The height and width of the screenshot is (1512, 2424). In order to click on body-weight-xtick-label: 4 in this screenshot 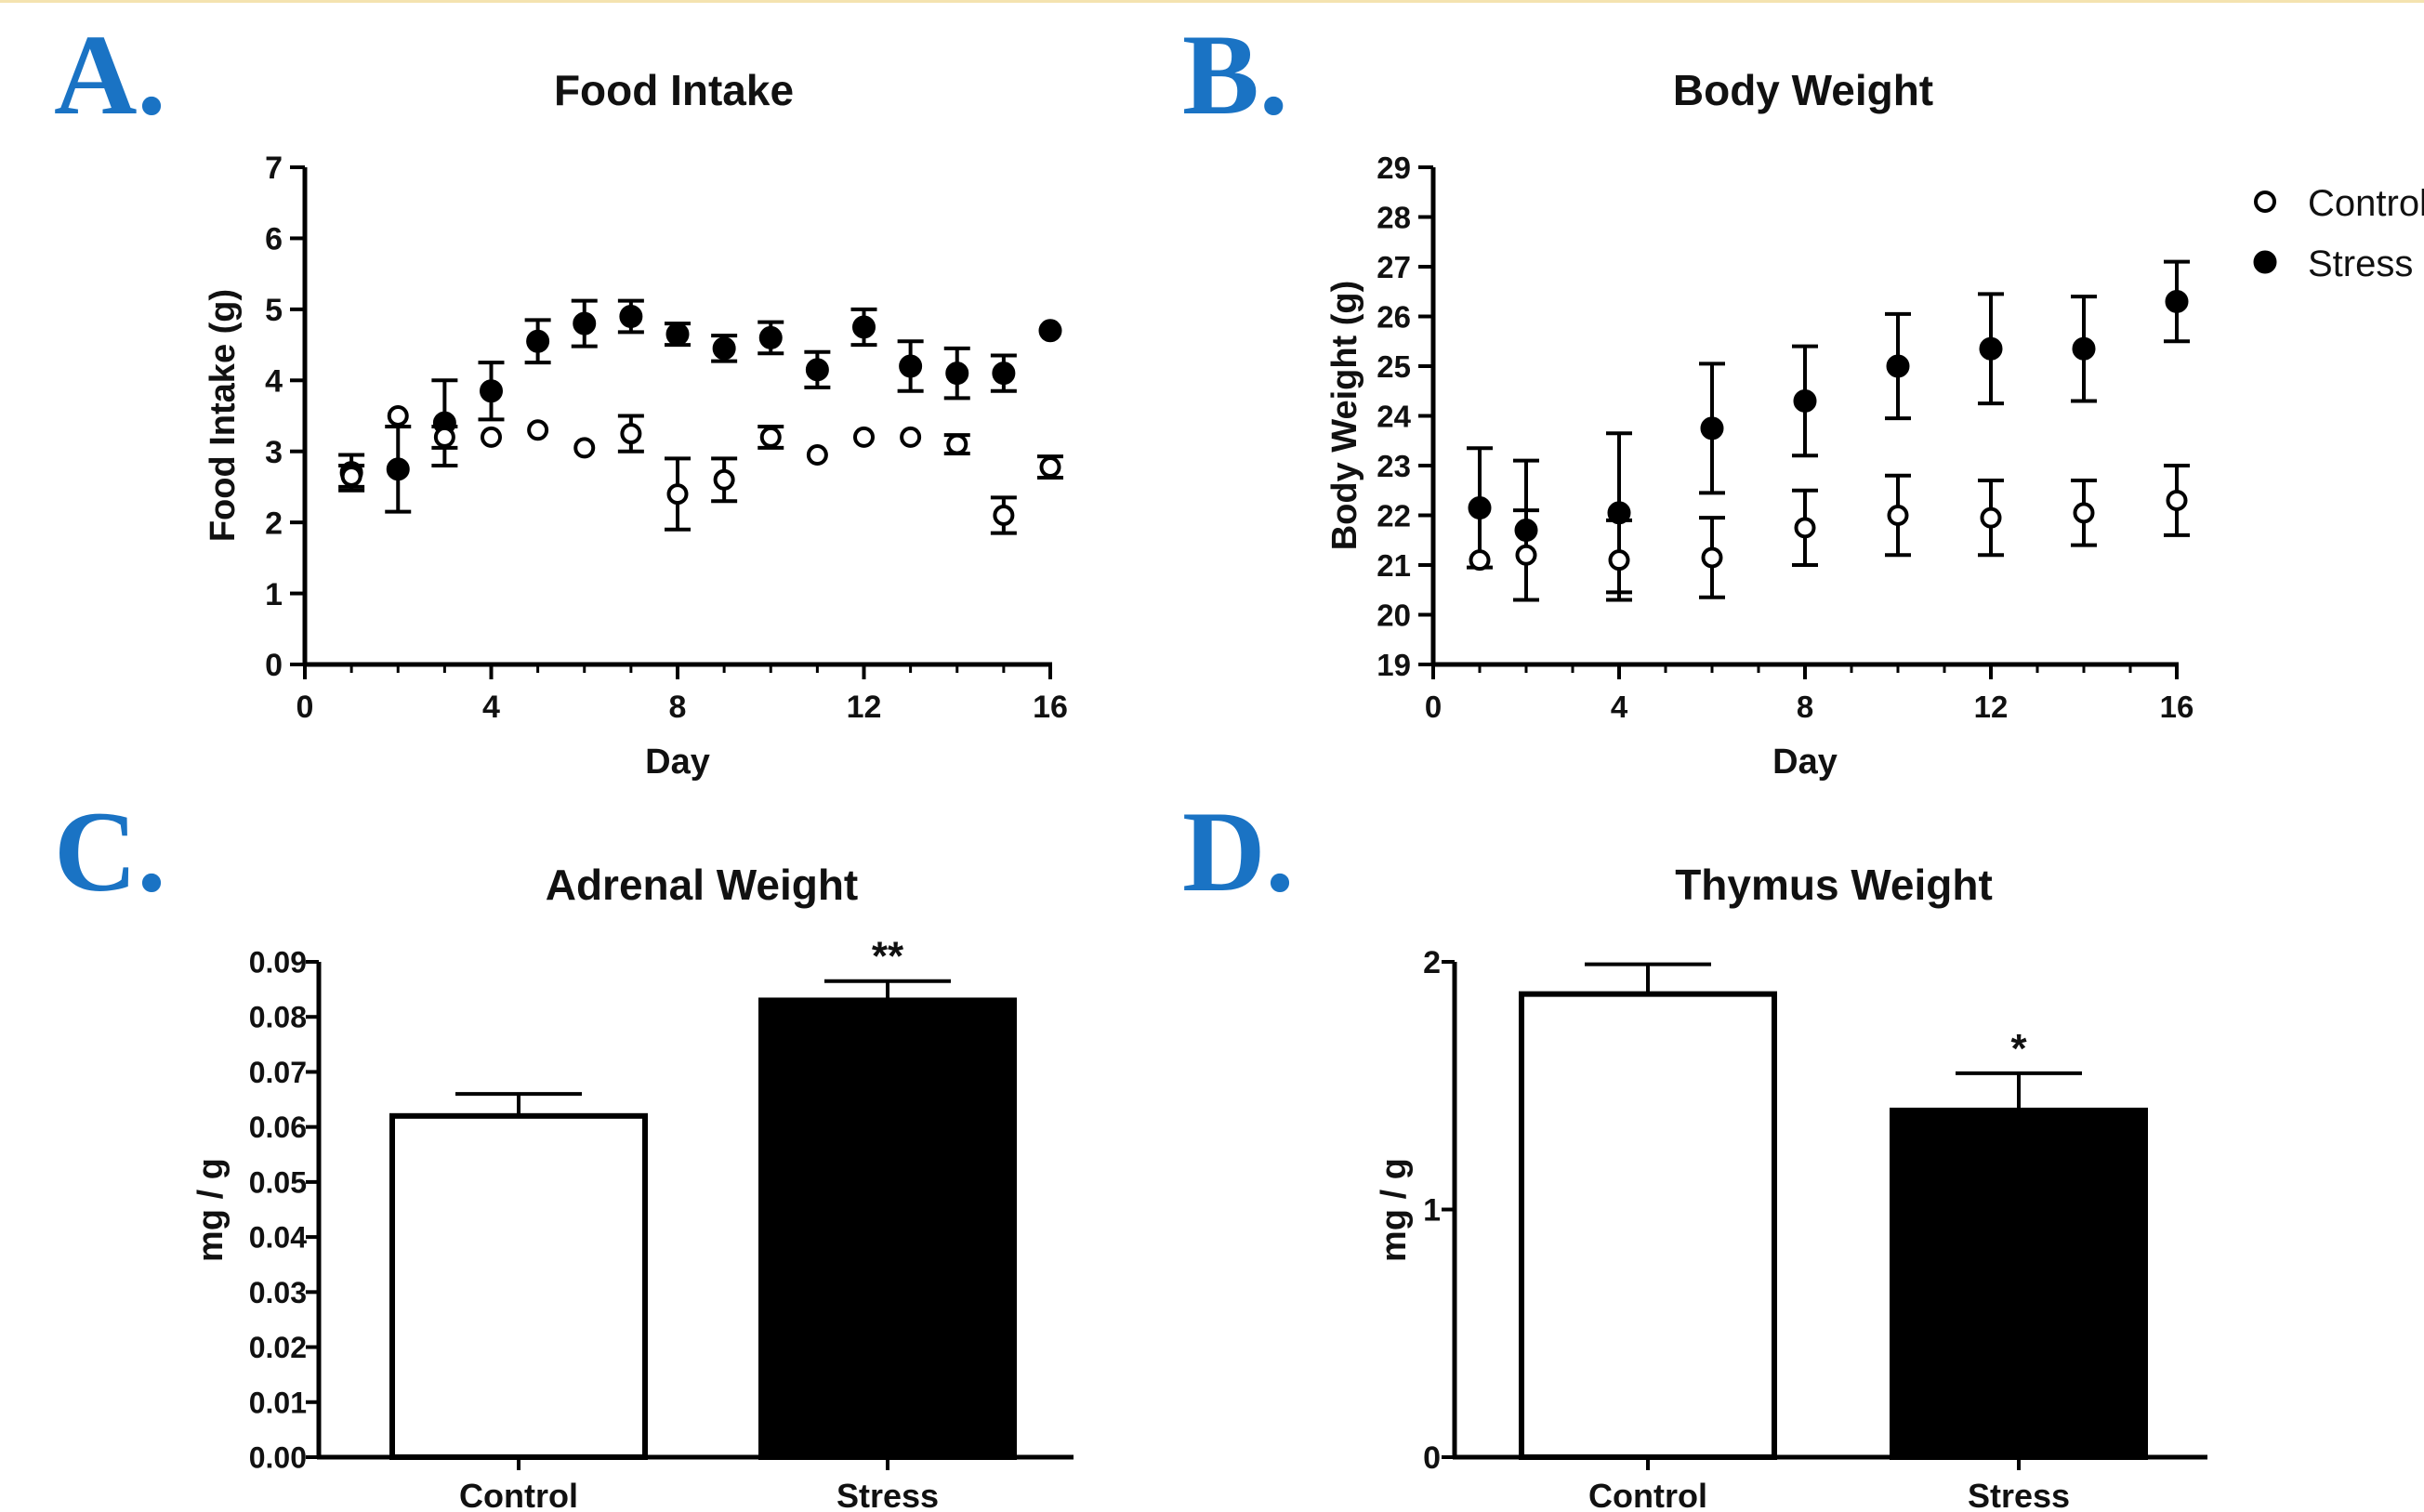, I will do `click(1619, 707)`.